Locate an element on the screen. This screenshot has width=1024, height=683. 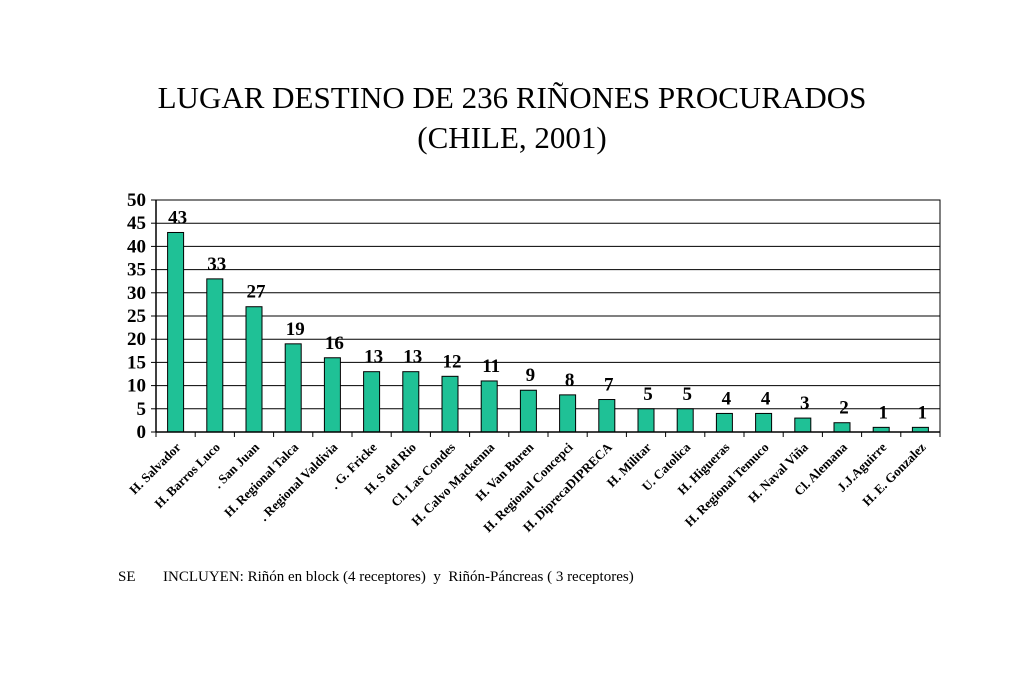
y-tick-label: 35 is located at coordinates (136, 270).